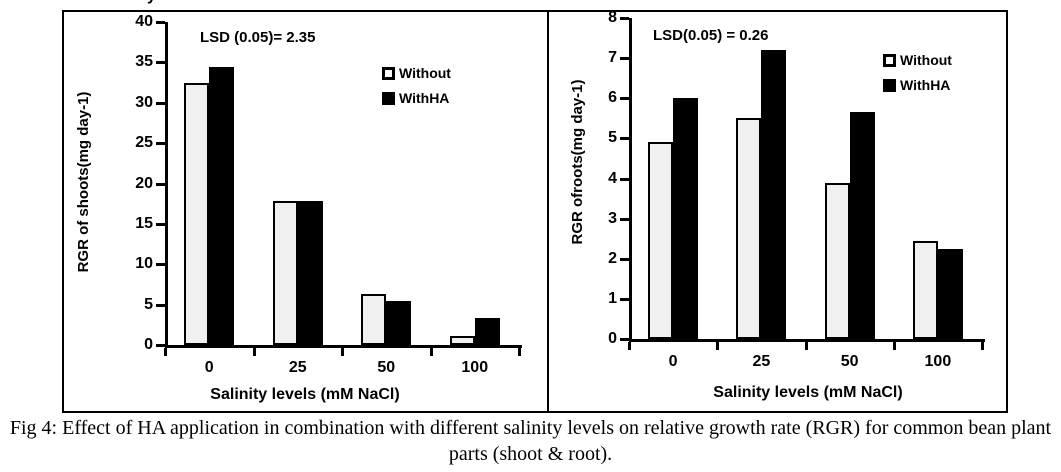  What do you see at coordinates (151, 2) in the screenshot?
I see `stray-text-fragment: y` at bounding box center [151, 2].